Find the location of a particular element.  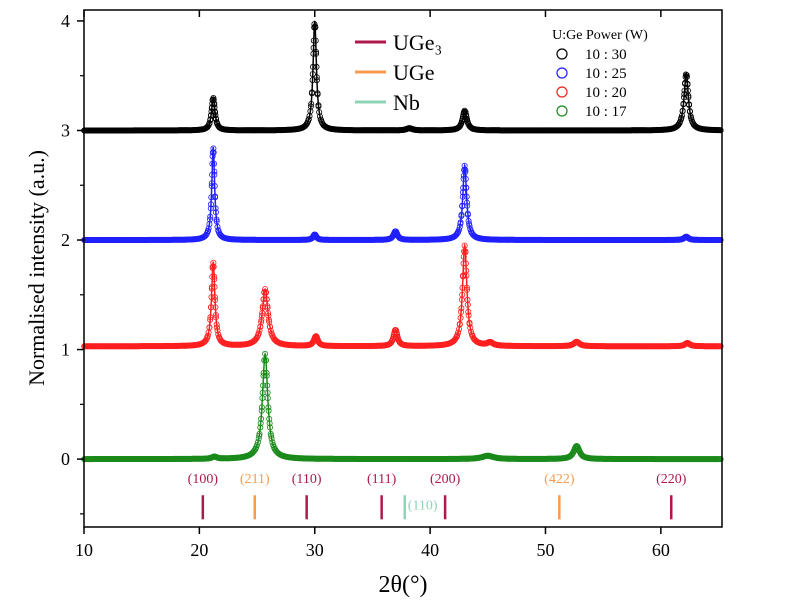

x-tick-label: 20 is located at coordinates (199, 550).